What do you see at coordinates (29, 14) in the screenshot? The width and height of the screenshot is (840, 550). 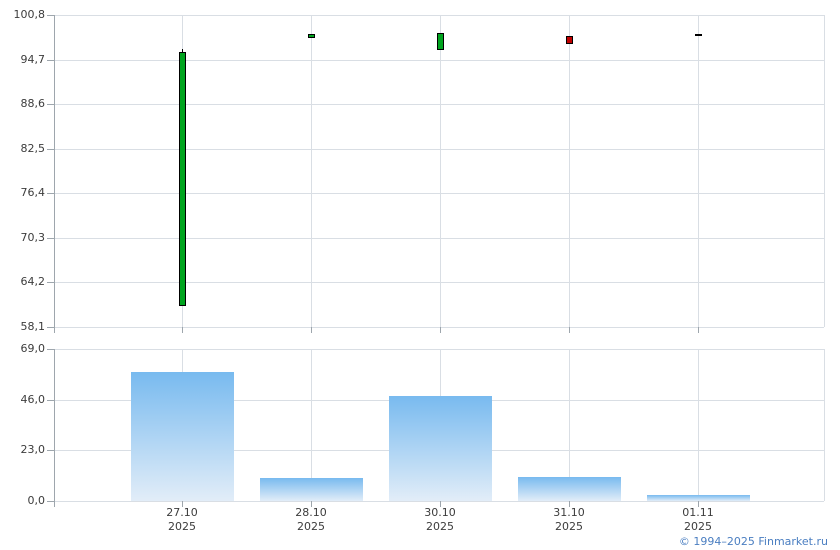 I see `y-axis-label: 100,8` at bounding box center [29, 14].